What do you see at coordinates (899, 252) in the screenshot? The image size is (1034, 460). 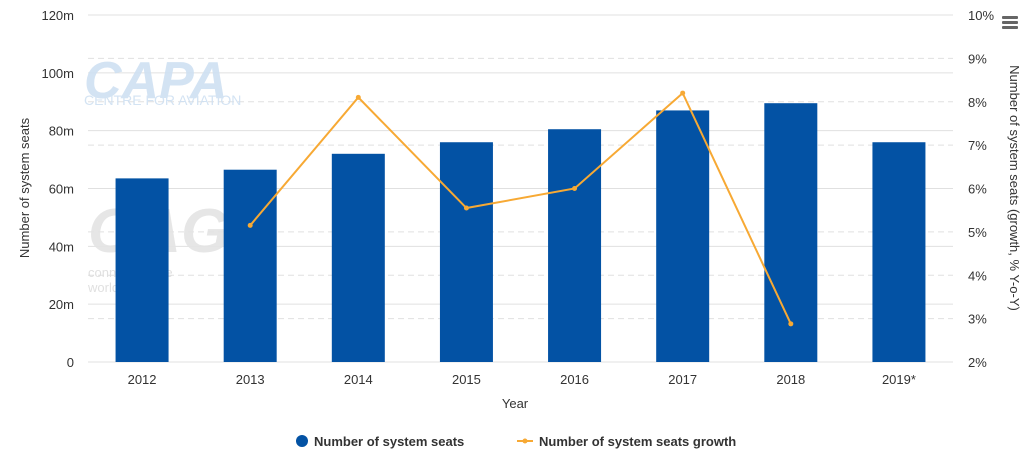 I see `bar-2019*` at bounding box center [899, 252].